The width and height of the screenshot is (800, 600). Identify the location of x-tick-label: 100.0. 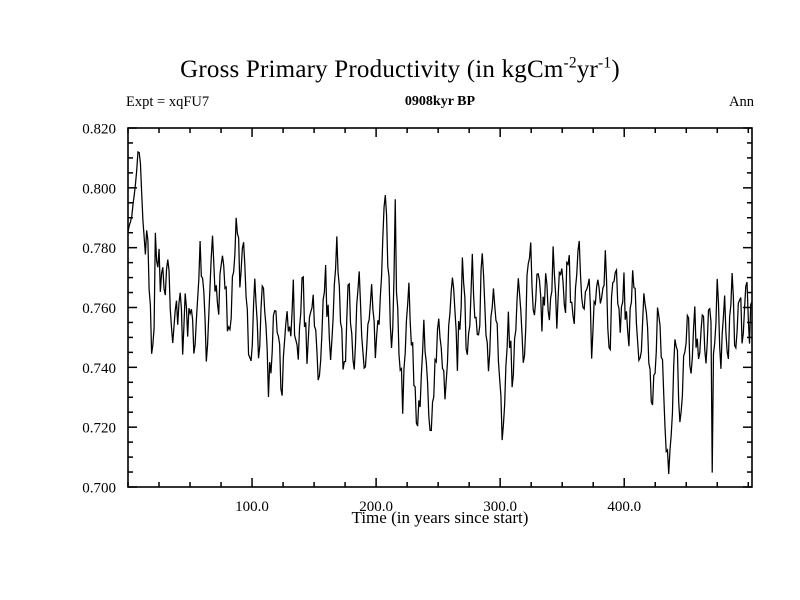
(252, 507).